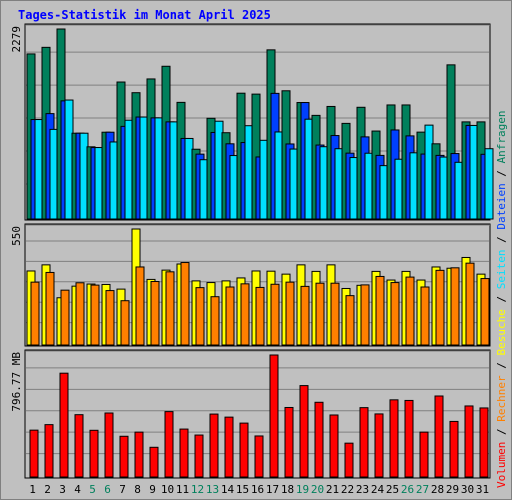  Describe the element at coordinates (77, 489) in the screenshot. I see `x-label-day-4: 4` at that location.